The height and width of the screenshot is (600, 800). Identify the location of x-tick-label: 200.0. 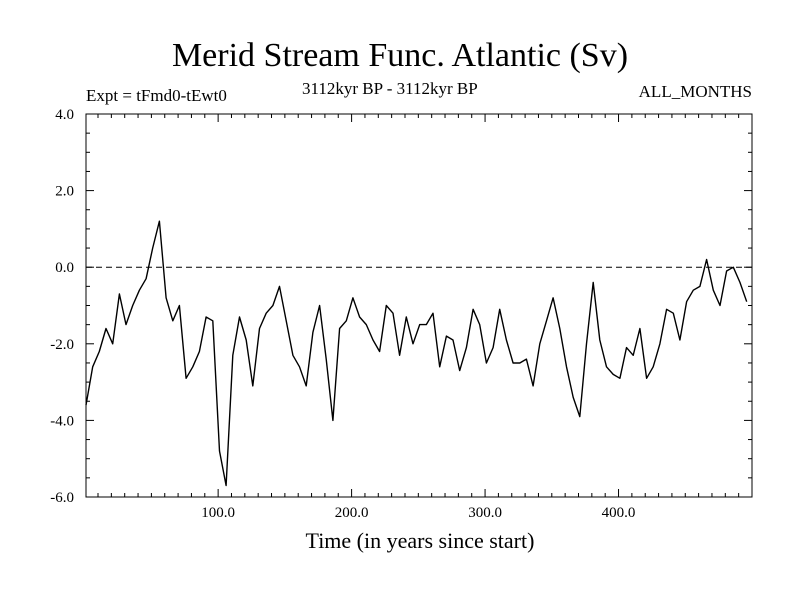
(352, 513).